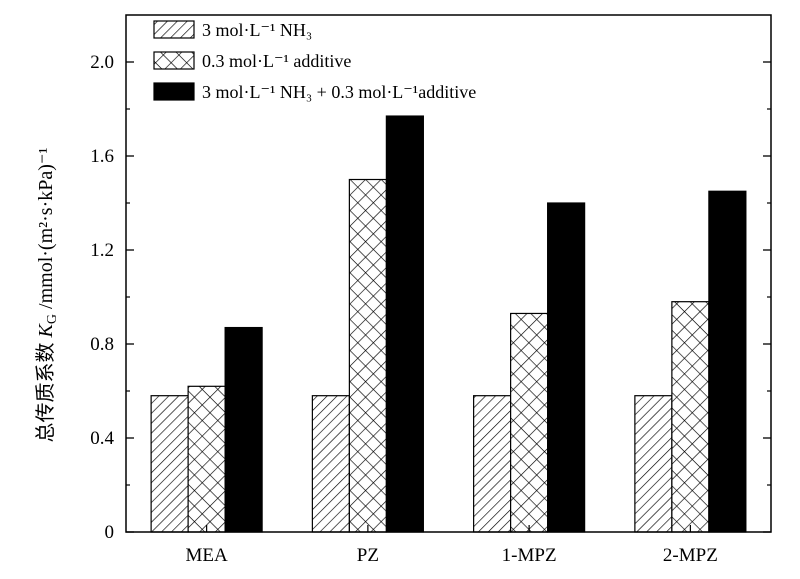 This screenshot has height=579, width=800. What do you see at coordinates (102, 438) in the screenshot?
I see `y-tick-label: 0.4` at bounding box center [102, 438].